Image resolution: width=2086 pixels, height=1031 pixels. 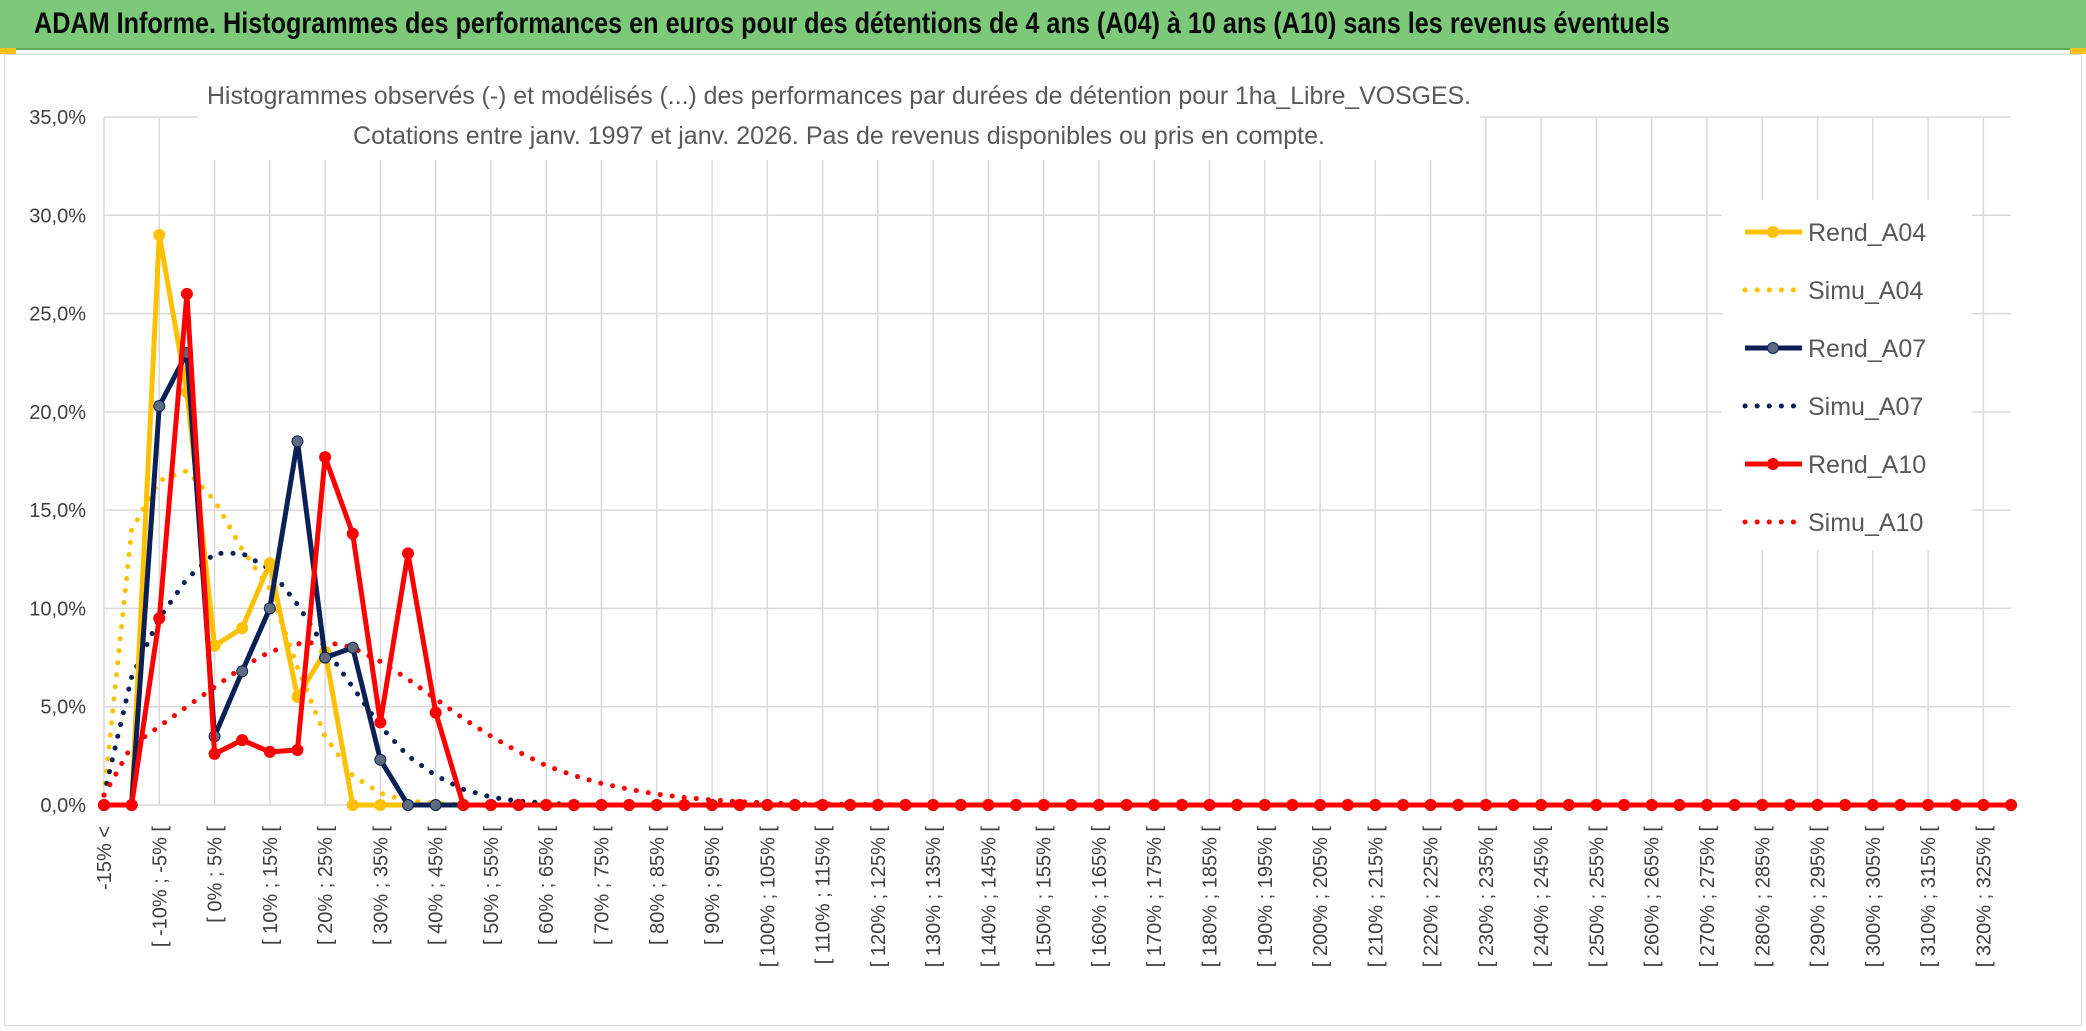 What do you see at coordinates (1155, 897) in the screenshot?
I see `x-tick-label: [ 170% ; 175% [` at bounding box center [1155, 897].